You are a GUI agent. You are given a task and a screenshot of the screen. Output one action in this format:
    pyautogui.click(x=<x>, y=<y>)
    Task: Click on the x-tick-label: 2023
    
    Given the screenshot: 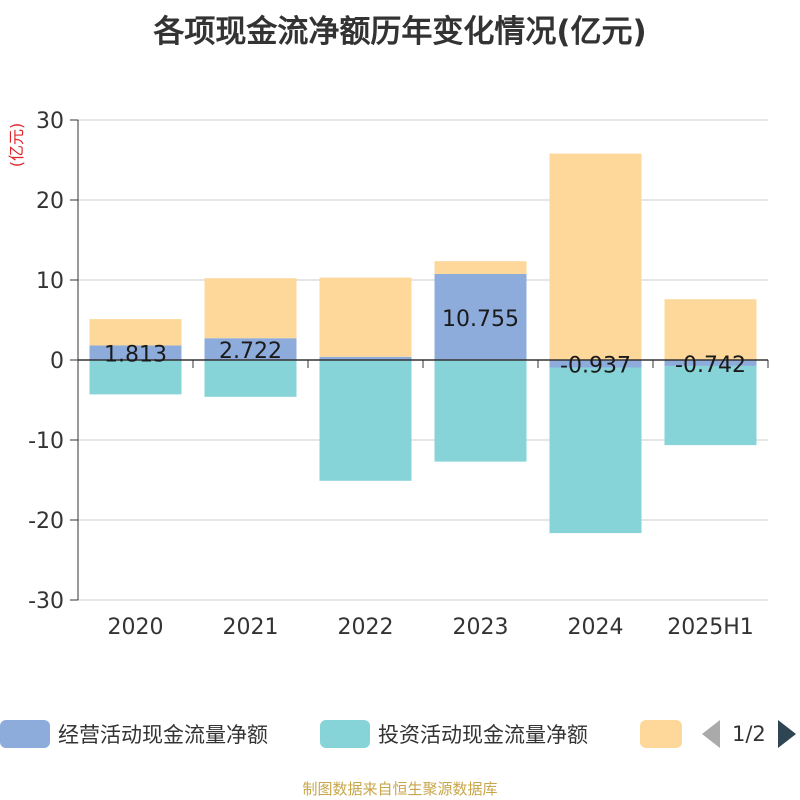 What is the action you would take?
    pyautogui.click(x=481, y=627)
    